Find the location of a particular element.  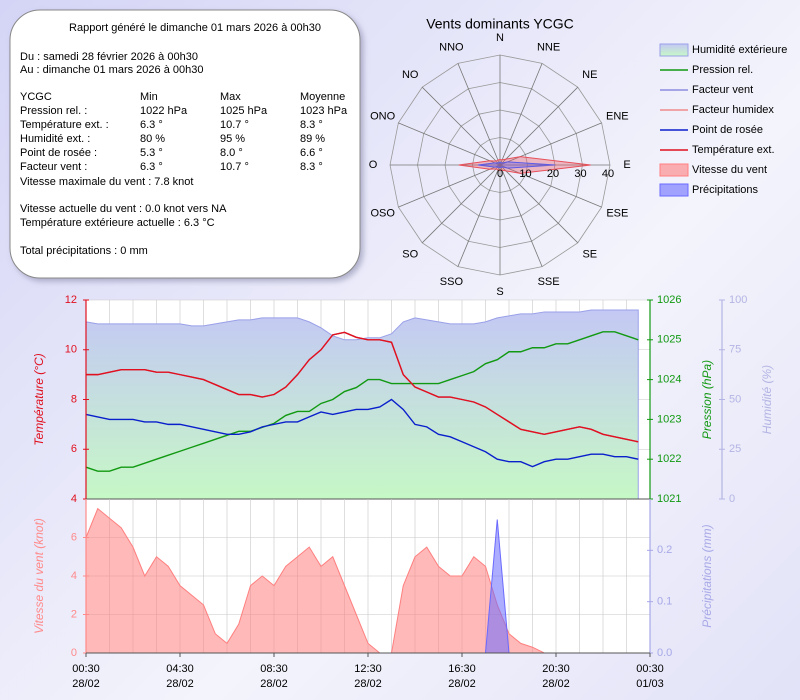

report-cell: 8.0 ° is located at coordinates (231, 153).